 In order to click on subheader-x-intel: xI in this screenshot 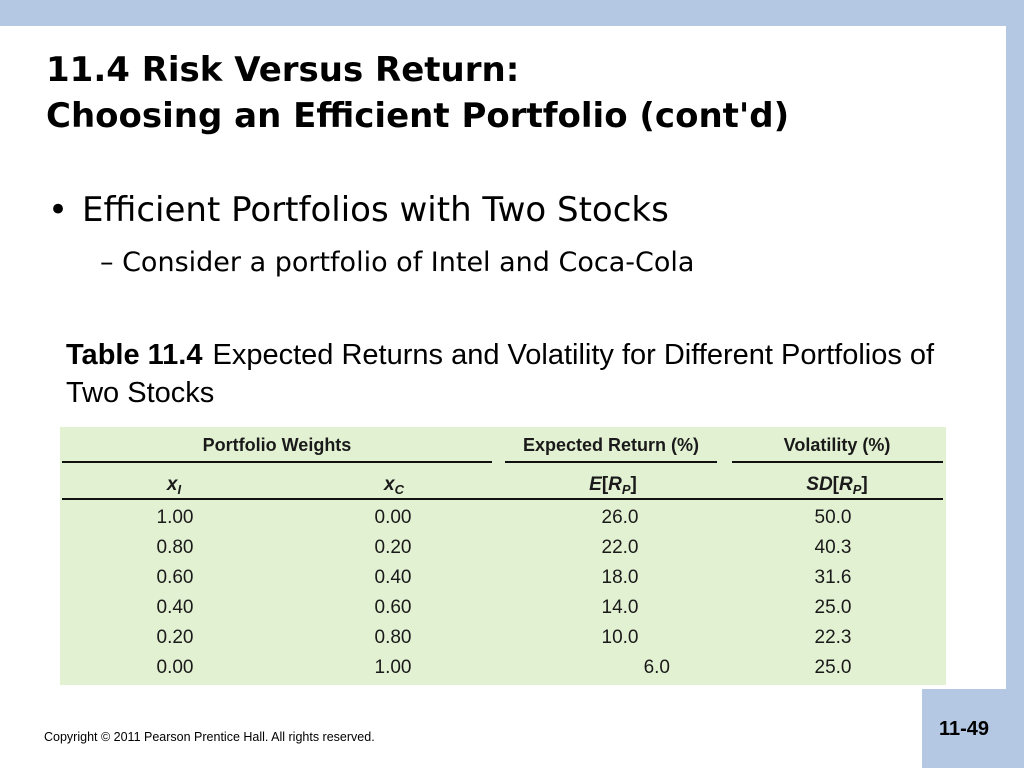, I will do `click(174, 485)`.